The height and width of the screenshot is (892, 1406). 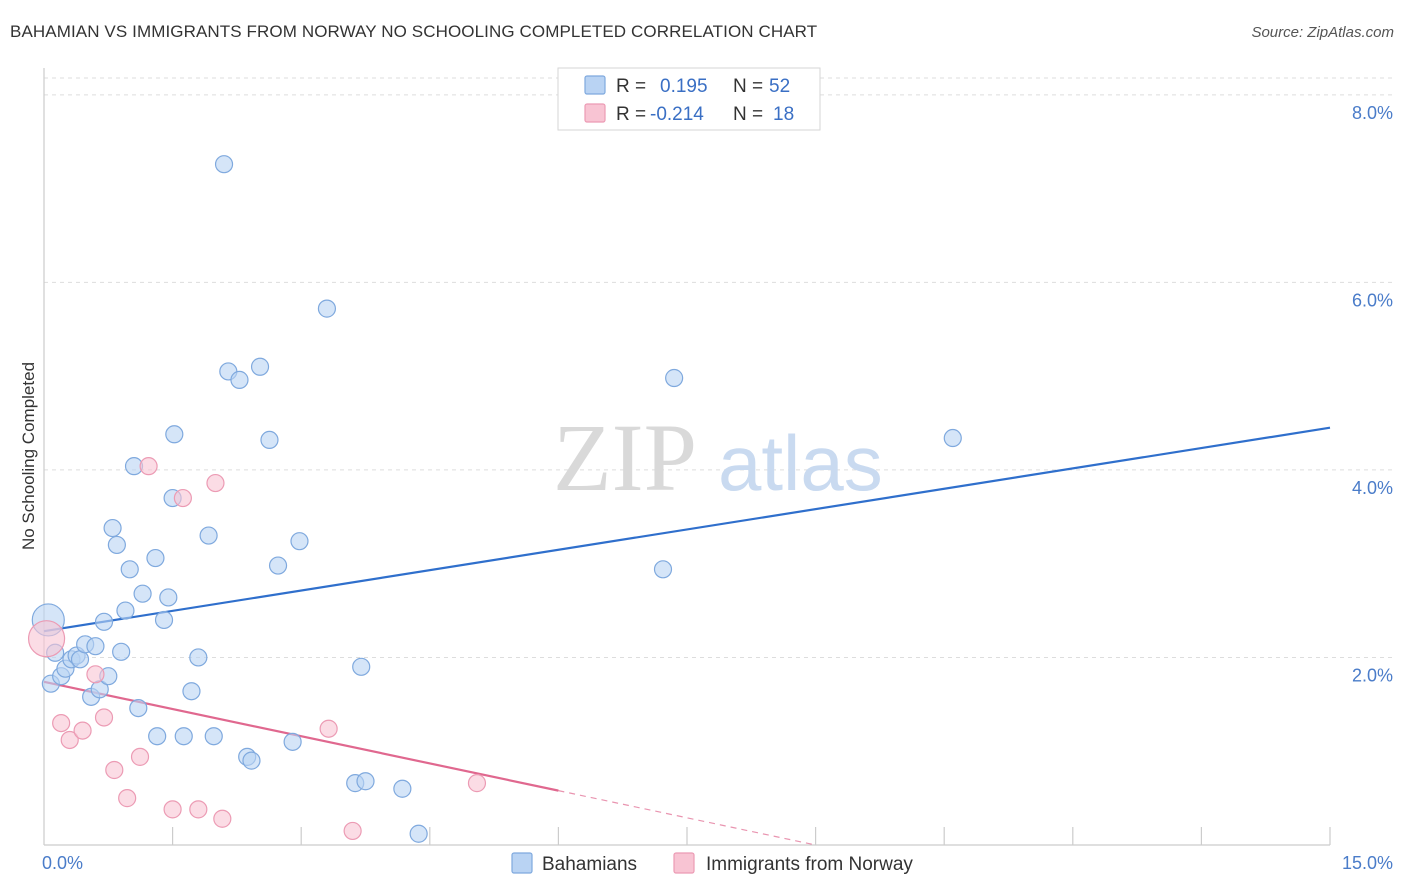 What do you see at coordinates (1372, 675) in the screenshot?
I see `y-tick-label: 2.0%` at bounding box center [1372, 675].